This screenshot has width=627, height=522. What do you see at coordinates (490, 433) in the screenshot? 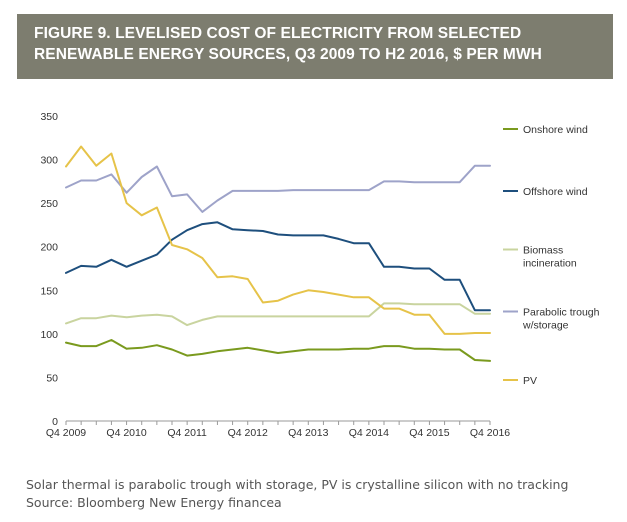
I see `x-tick-label: Q4 2016` at bounding box center [490, 433].